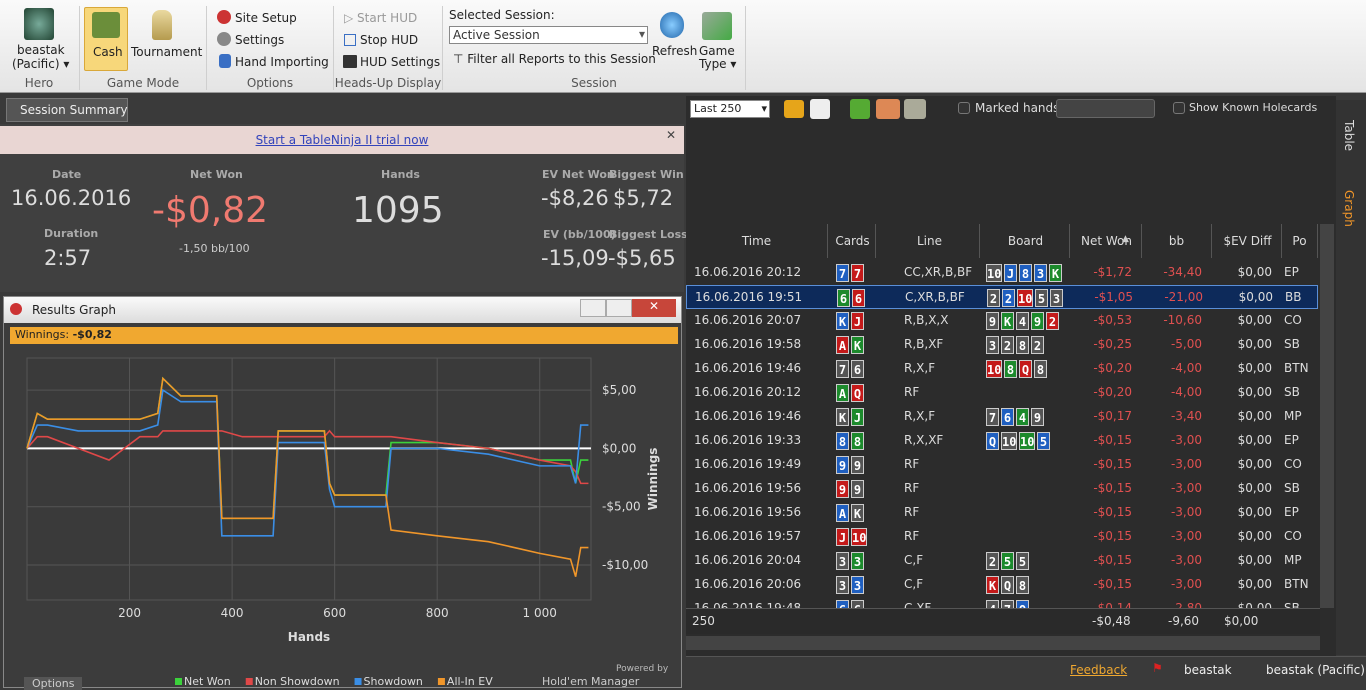  Describe the element at coordinates (71, 198) in the screenshot. I see `date: 16.06.2016` at that location.